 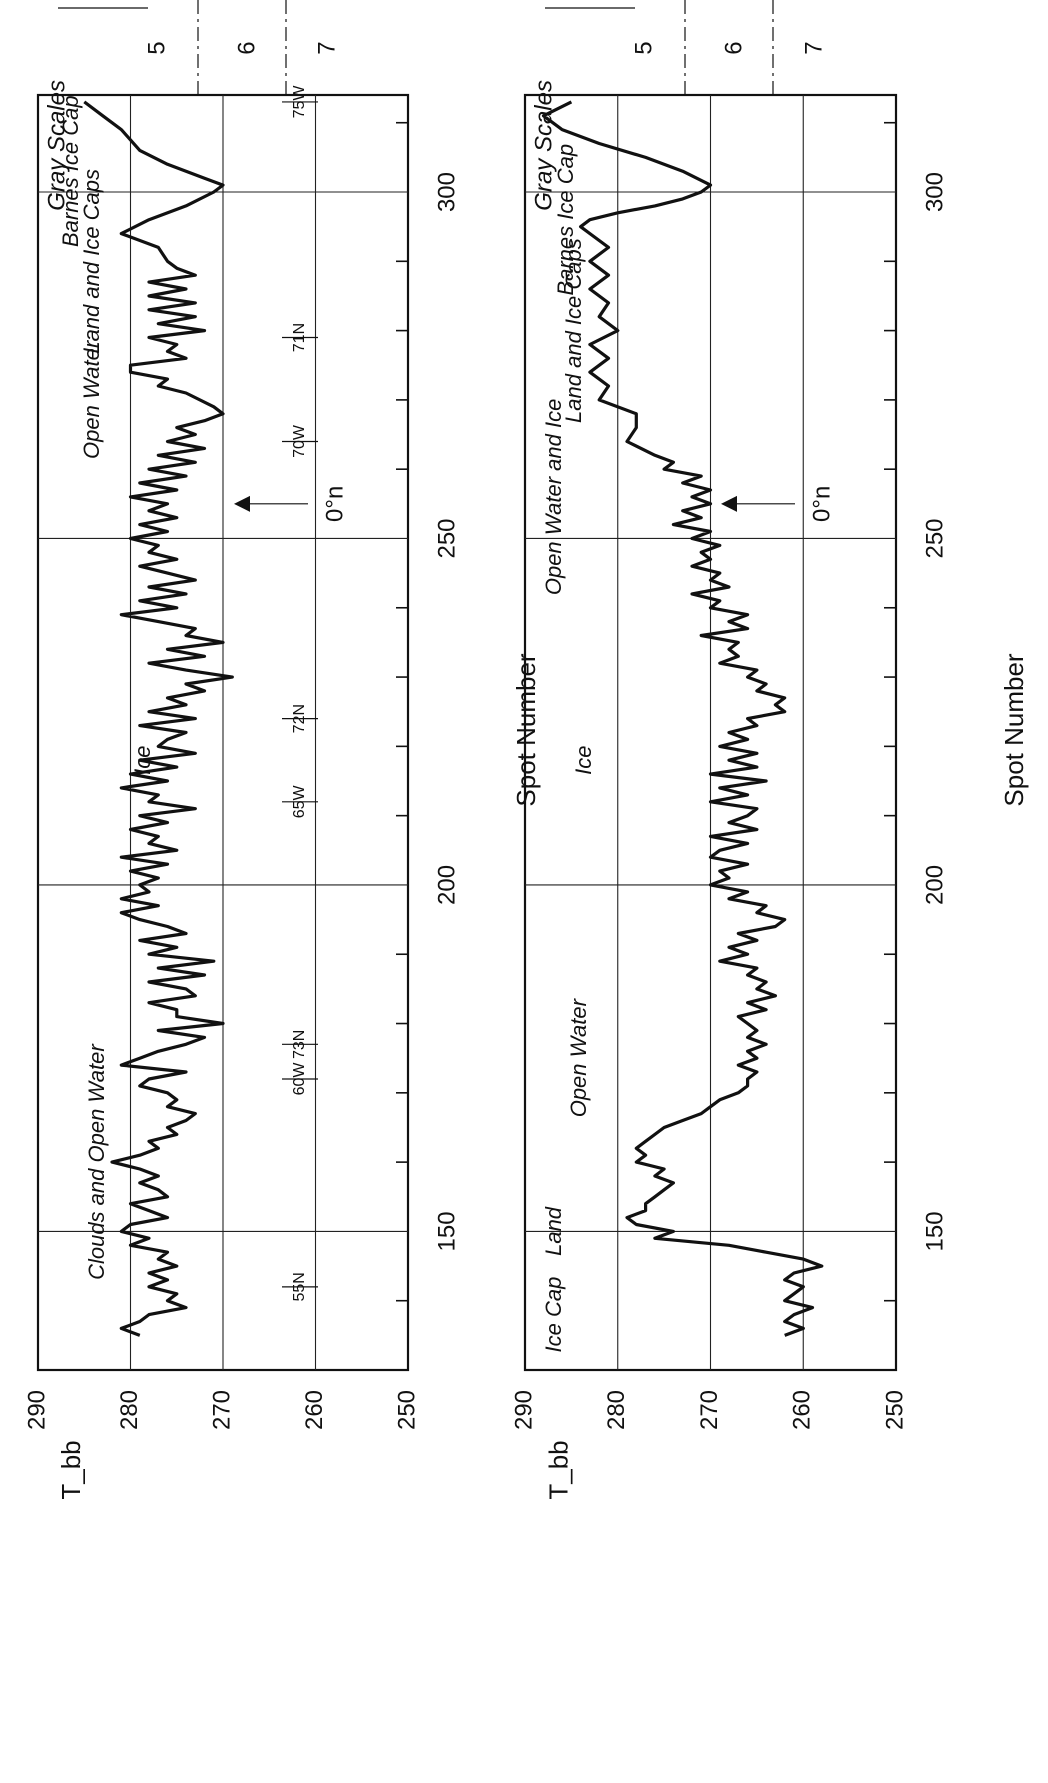 I want to click on region-label: Ice Cap, so click(x=553, y=1315).